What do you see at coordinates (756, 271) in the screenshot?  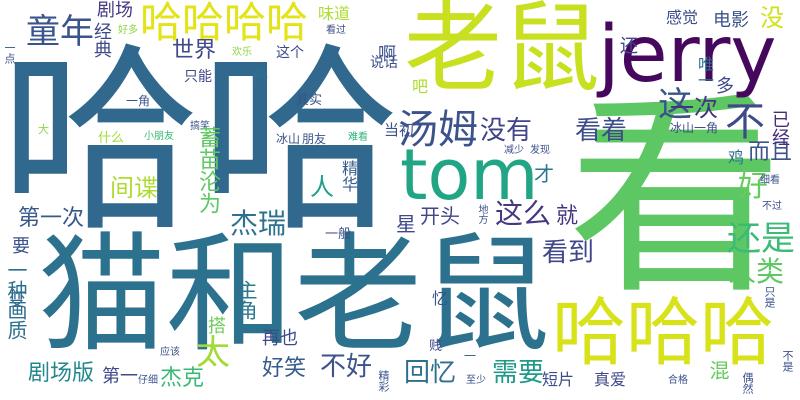 I see `word-renlei: 人类` at bounding box center [756, 271].